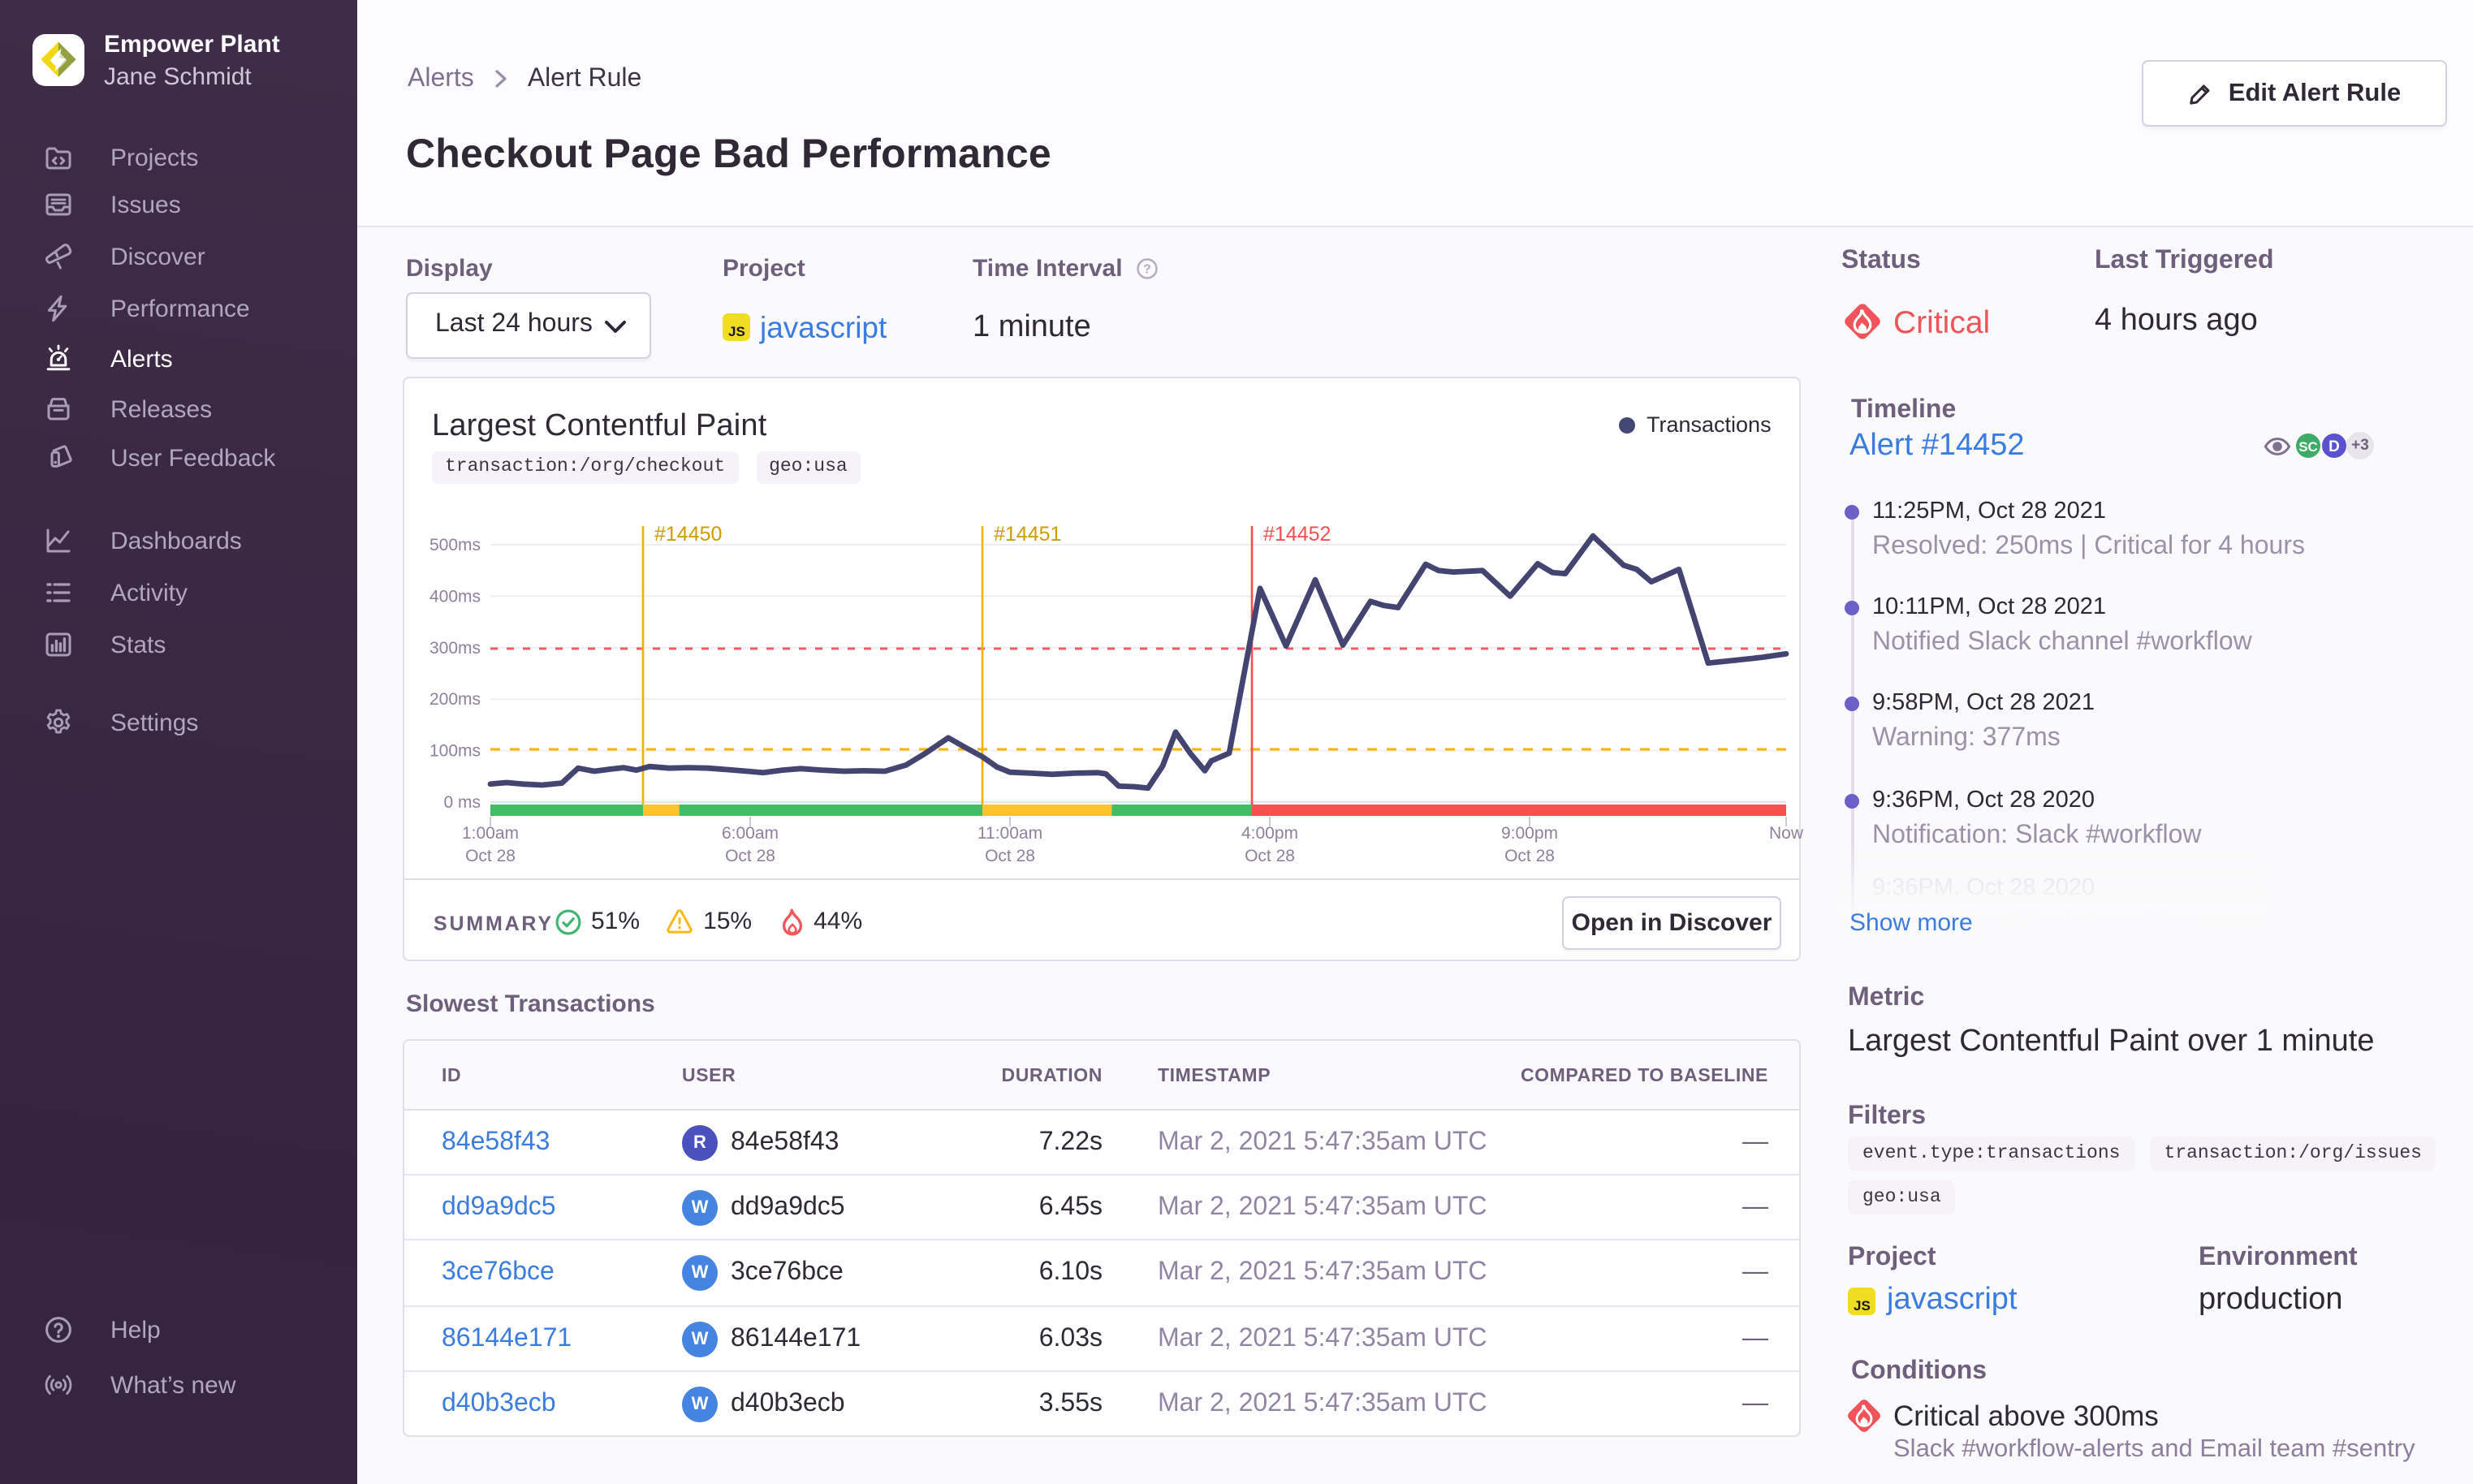  What do you see at coordinates (491, 834) in the screenshot?
I see `svg-text: 1:00am` at bounding box center [491, 834].